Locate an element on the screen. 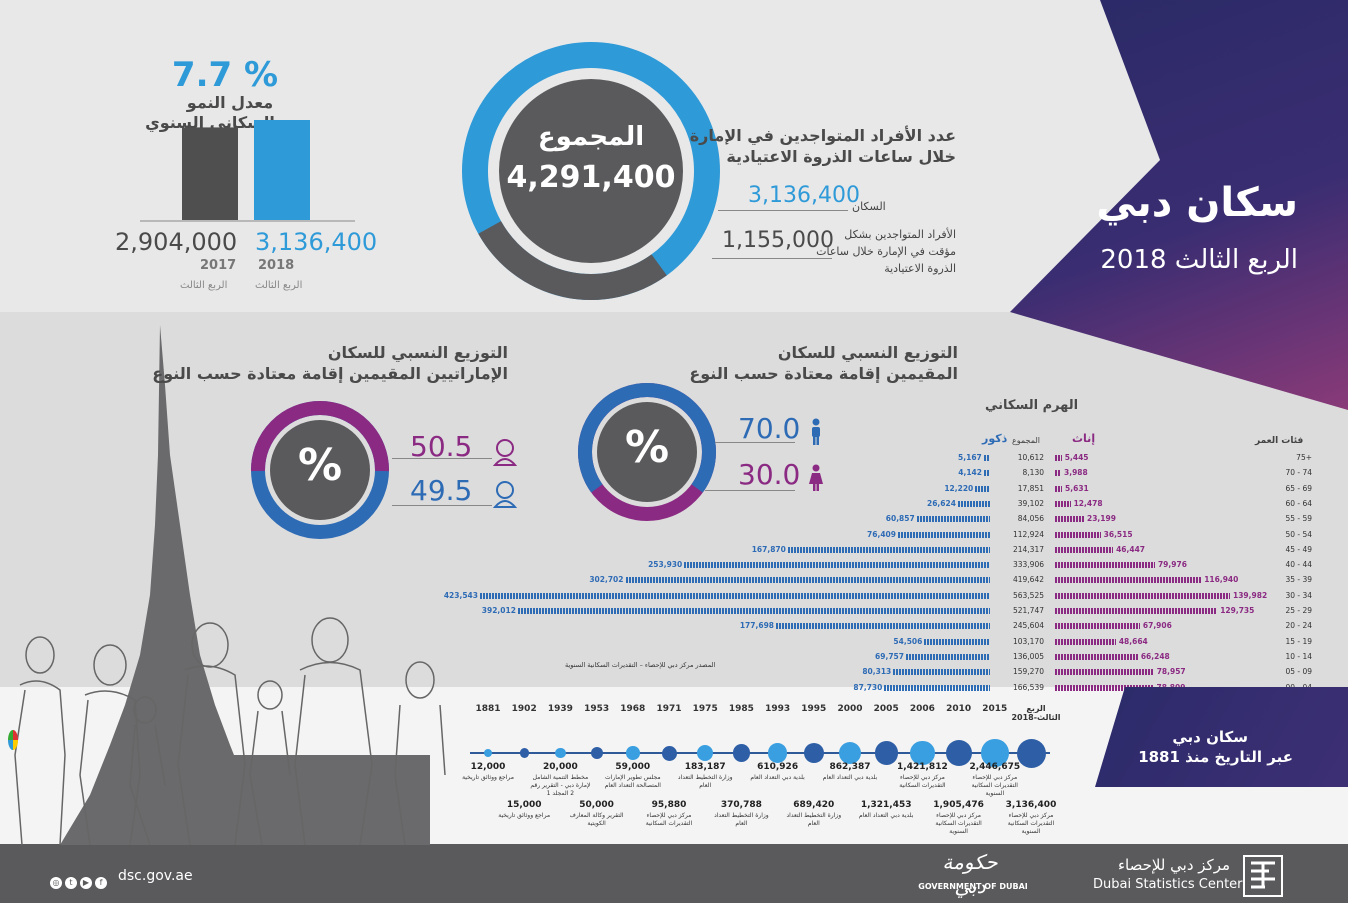  all-male-pct: 70.0 is located at coordinates (769, 428).